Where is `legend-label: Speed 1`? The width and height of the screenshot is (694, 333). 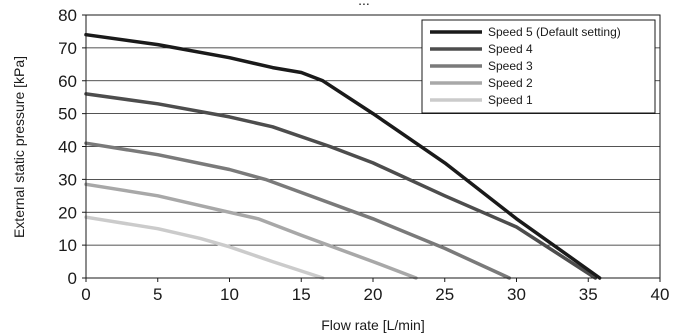
legend-label: Speed 1 is located at coordinates (510, 100).